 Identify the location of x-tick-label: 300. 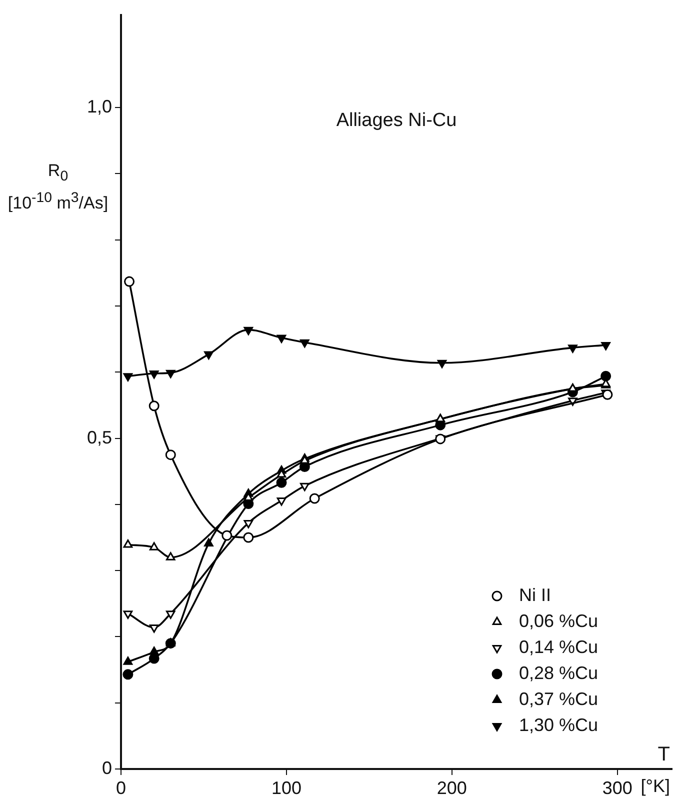
(617, 788).